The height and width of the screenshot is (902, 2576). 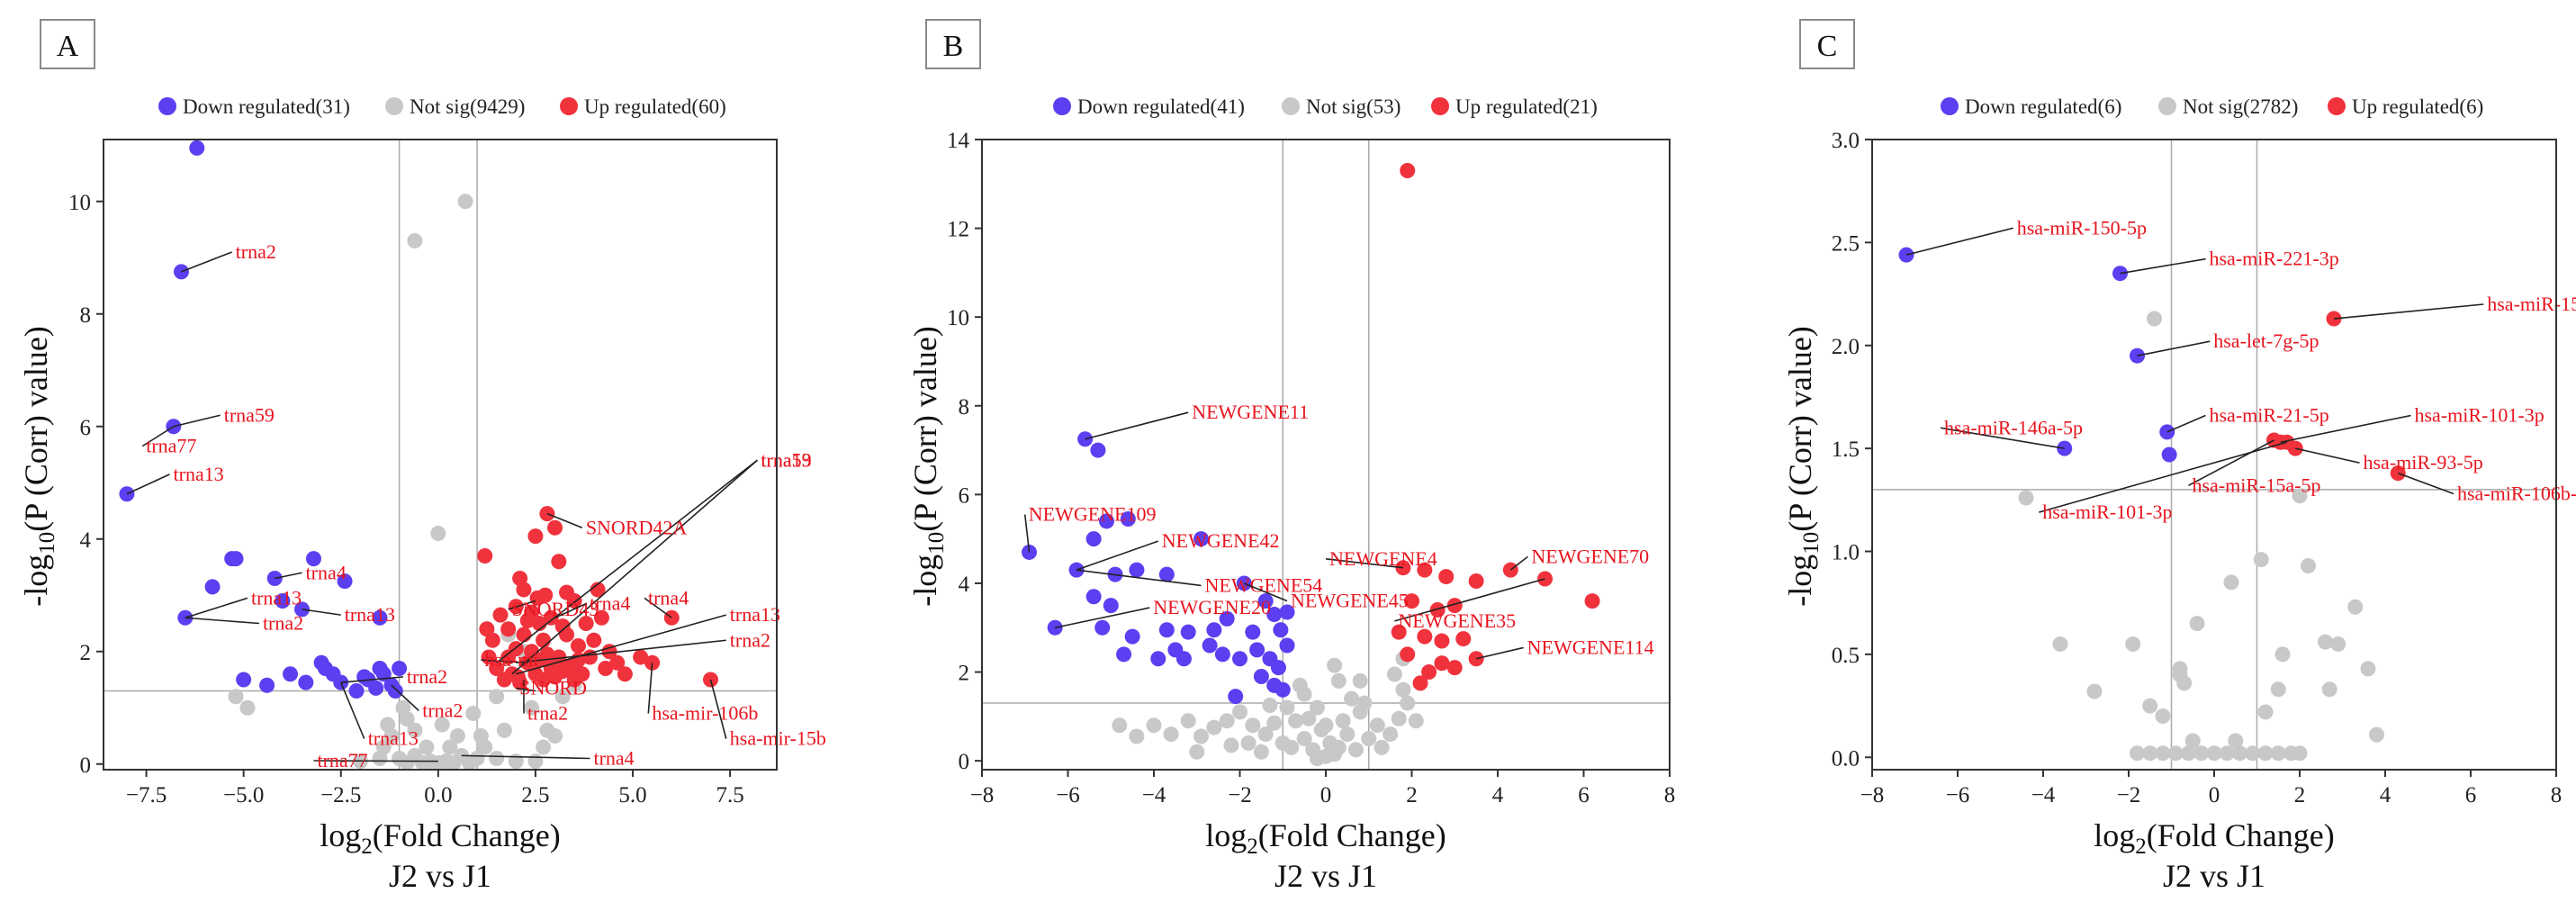 What do you see at coordinates (2269, 415) in the screenshot?
I see `annotation-label: hsa-miR-21-5p` at bounding box center [2269, 415].